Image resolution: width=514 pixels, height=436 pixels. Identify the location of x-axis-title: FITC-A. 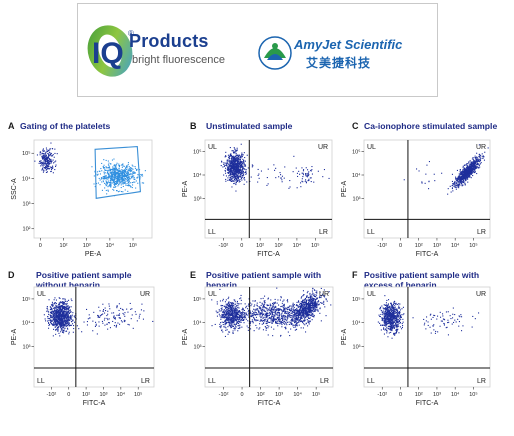
(268, 254).